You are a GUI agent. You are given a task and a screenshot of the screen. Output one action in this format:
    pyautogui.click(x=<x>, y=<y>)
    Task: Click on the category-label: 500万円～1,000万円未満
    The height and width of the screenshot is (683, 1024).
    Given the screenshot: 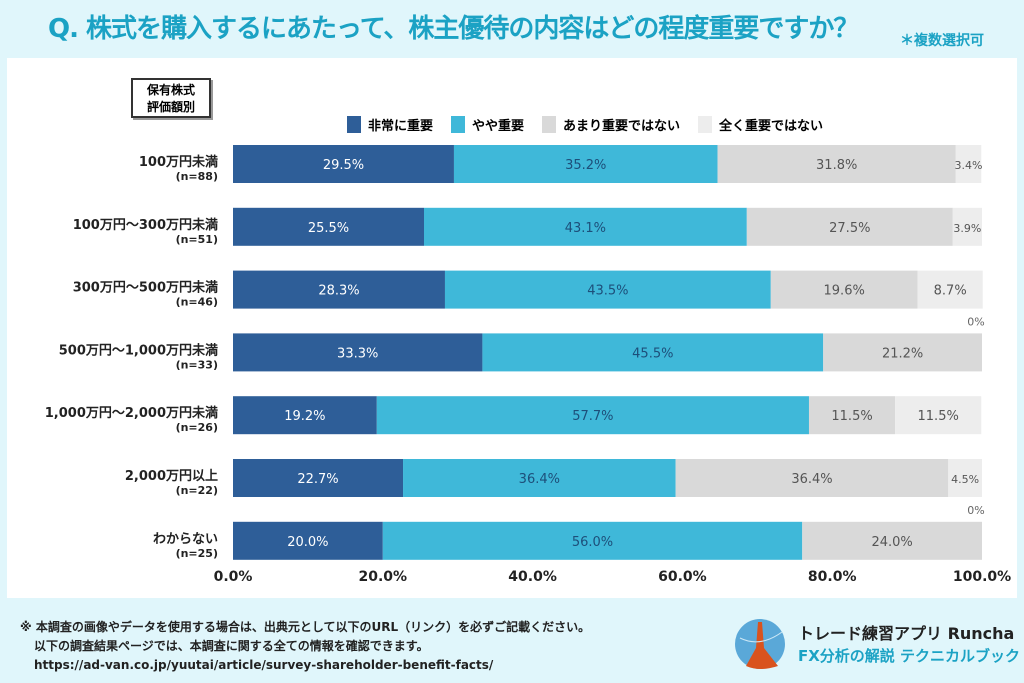 What is the action you would take?
    pyautogui.click(x=138, y=350)
    